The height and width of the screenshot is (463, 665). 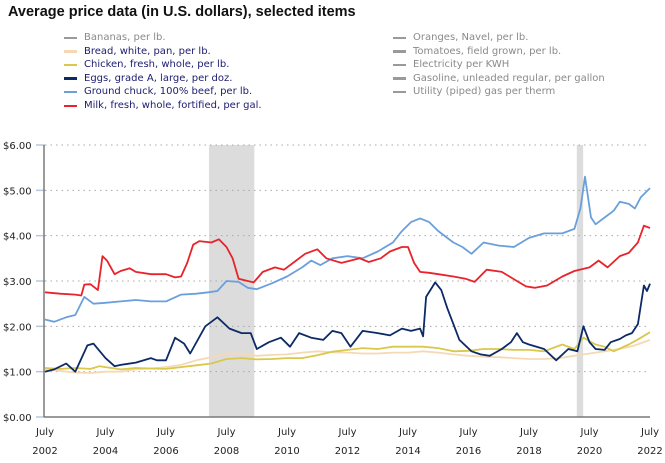 What do you see at coordinates (589, 451) in the screenshot?
I see `x-tick-year-label: 2020` at bounding box center [589, 451].